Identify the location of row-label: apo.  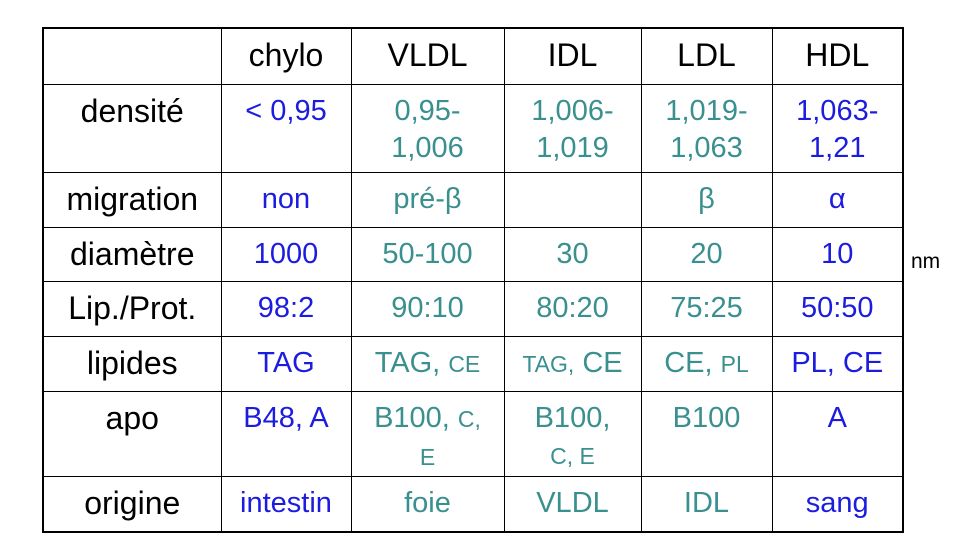
(132, 434).